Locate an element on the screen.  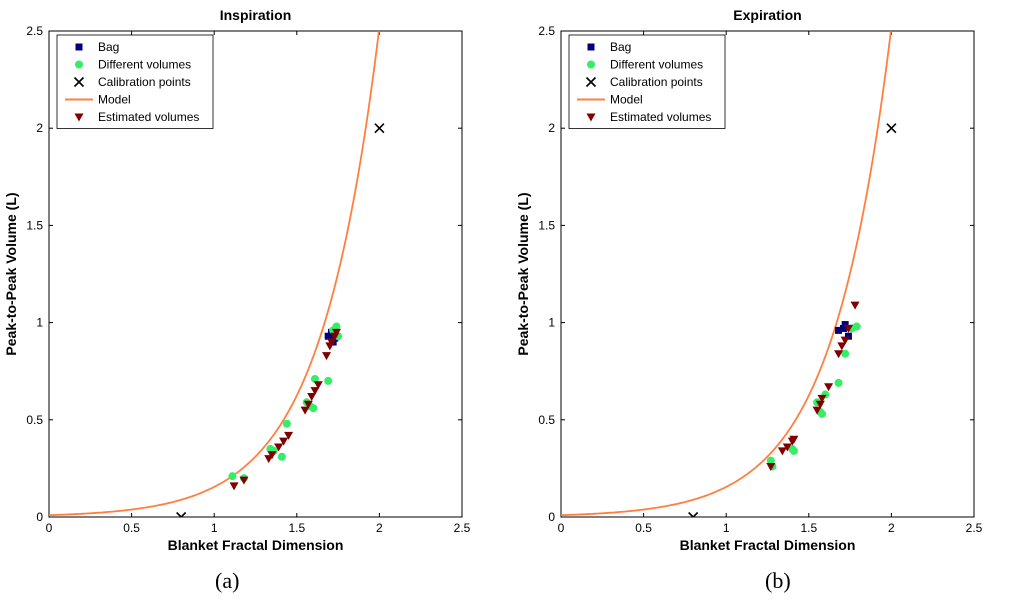
legend-marker-calibration-points is located at coordinates (591, 82).